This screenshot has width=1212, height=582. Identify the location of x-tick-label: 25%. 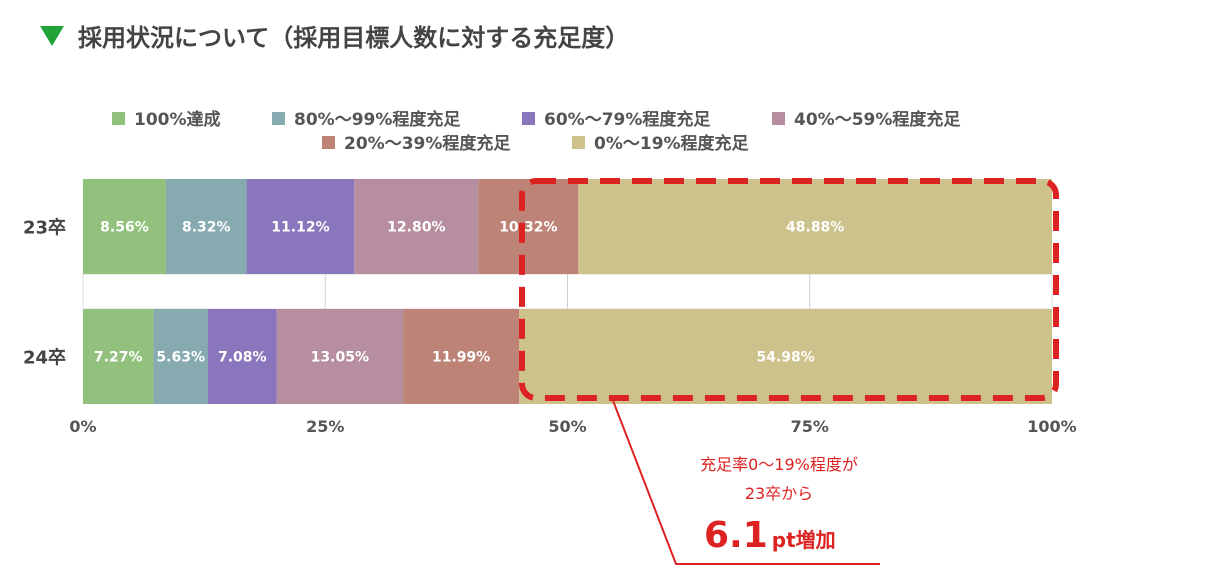
(325, 426).